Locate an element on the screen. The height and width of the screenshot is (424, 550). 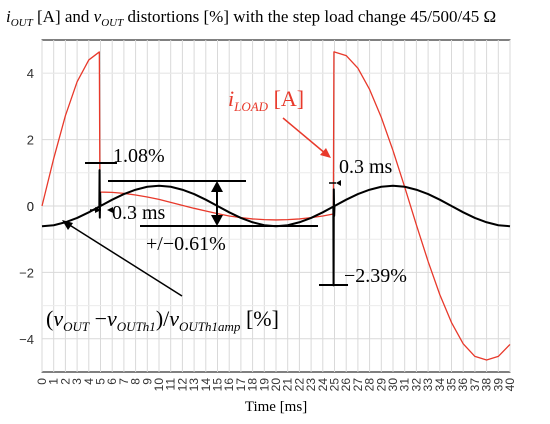
x-tick-label: 30 is located at coordinates (393, 385).